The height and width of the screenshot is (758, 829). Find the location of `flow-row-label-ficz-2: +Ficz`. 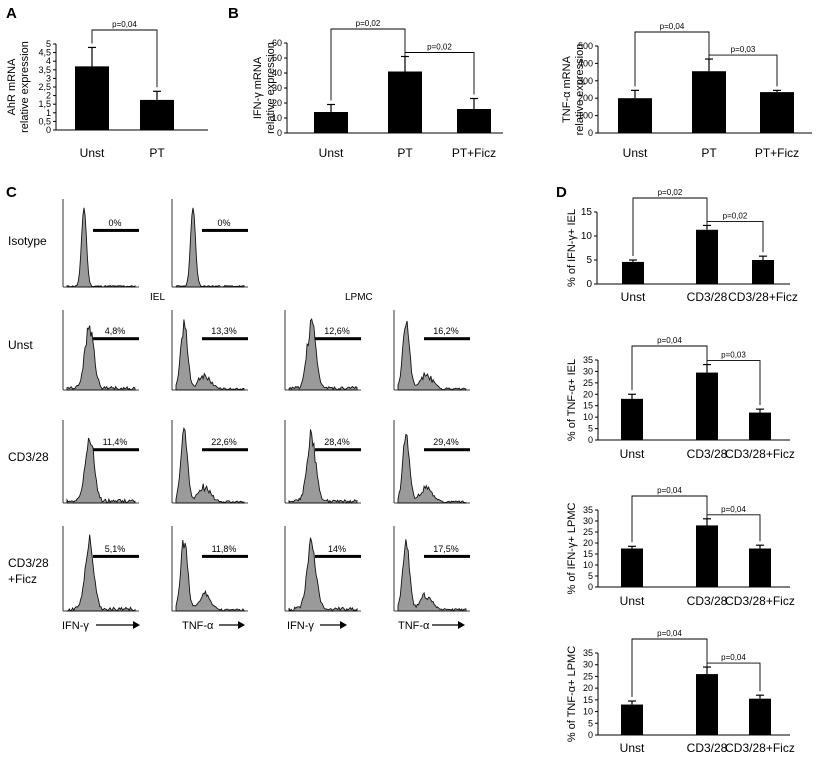

flow-row-label-ficz-2: +Ficz is located at coordinates (22, 579).